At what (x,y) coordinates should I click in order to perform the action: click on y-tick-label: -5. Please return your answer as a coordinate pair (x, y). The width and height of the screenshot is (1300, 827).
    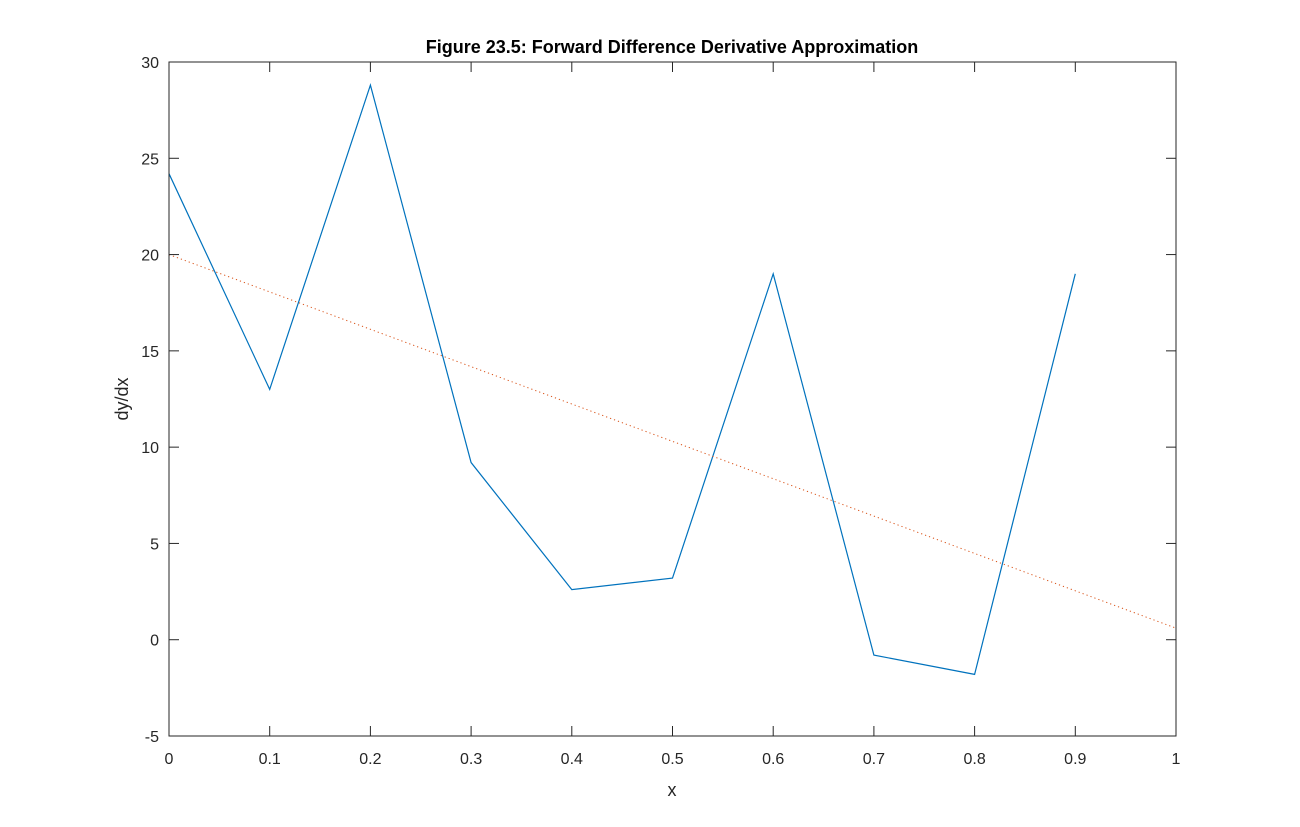
    Looking at the image, I should click on (152, 737).